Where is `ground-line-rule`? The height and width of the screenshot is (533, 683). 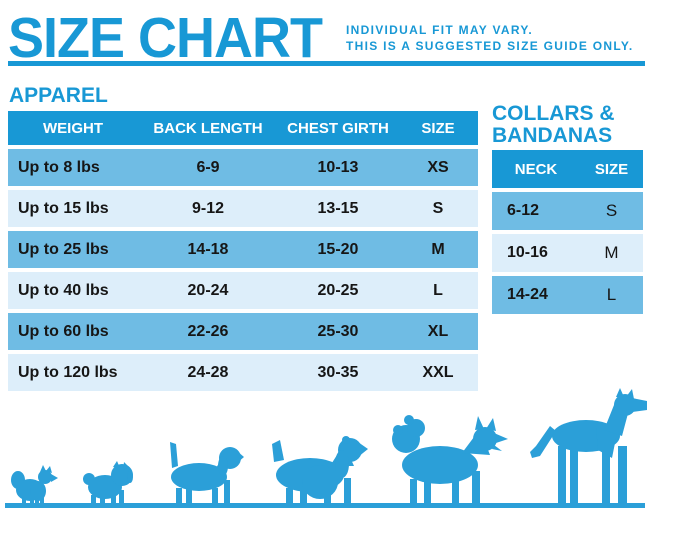
ground-line-rule is located at coordinates (325, 505).